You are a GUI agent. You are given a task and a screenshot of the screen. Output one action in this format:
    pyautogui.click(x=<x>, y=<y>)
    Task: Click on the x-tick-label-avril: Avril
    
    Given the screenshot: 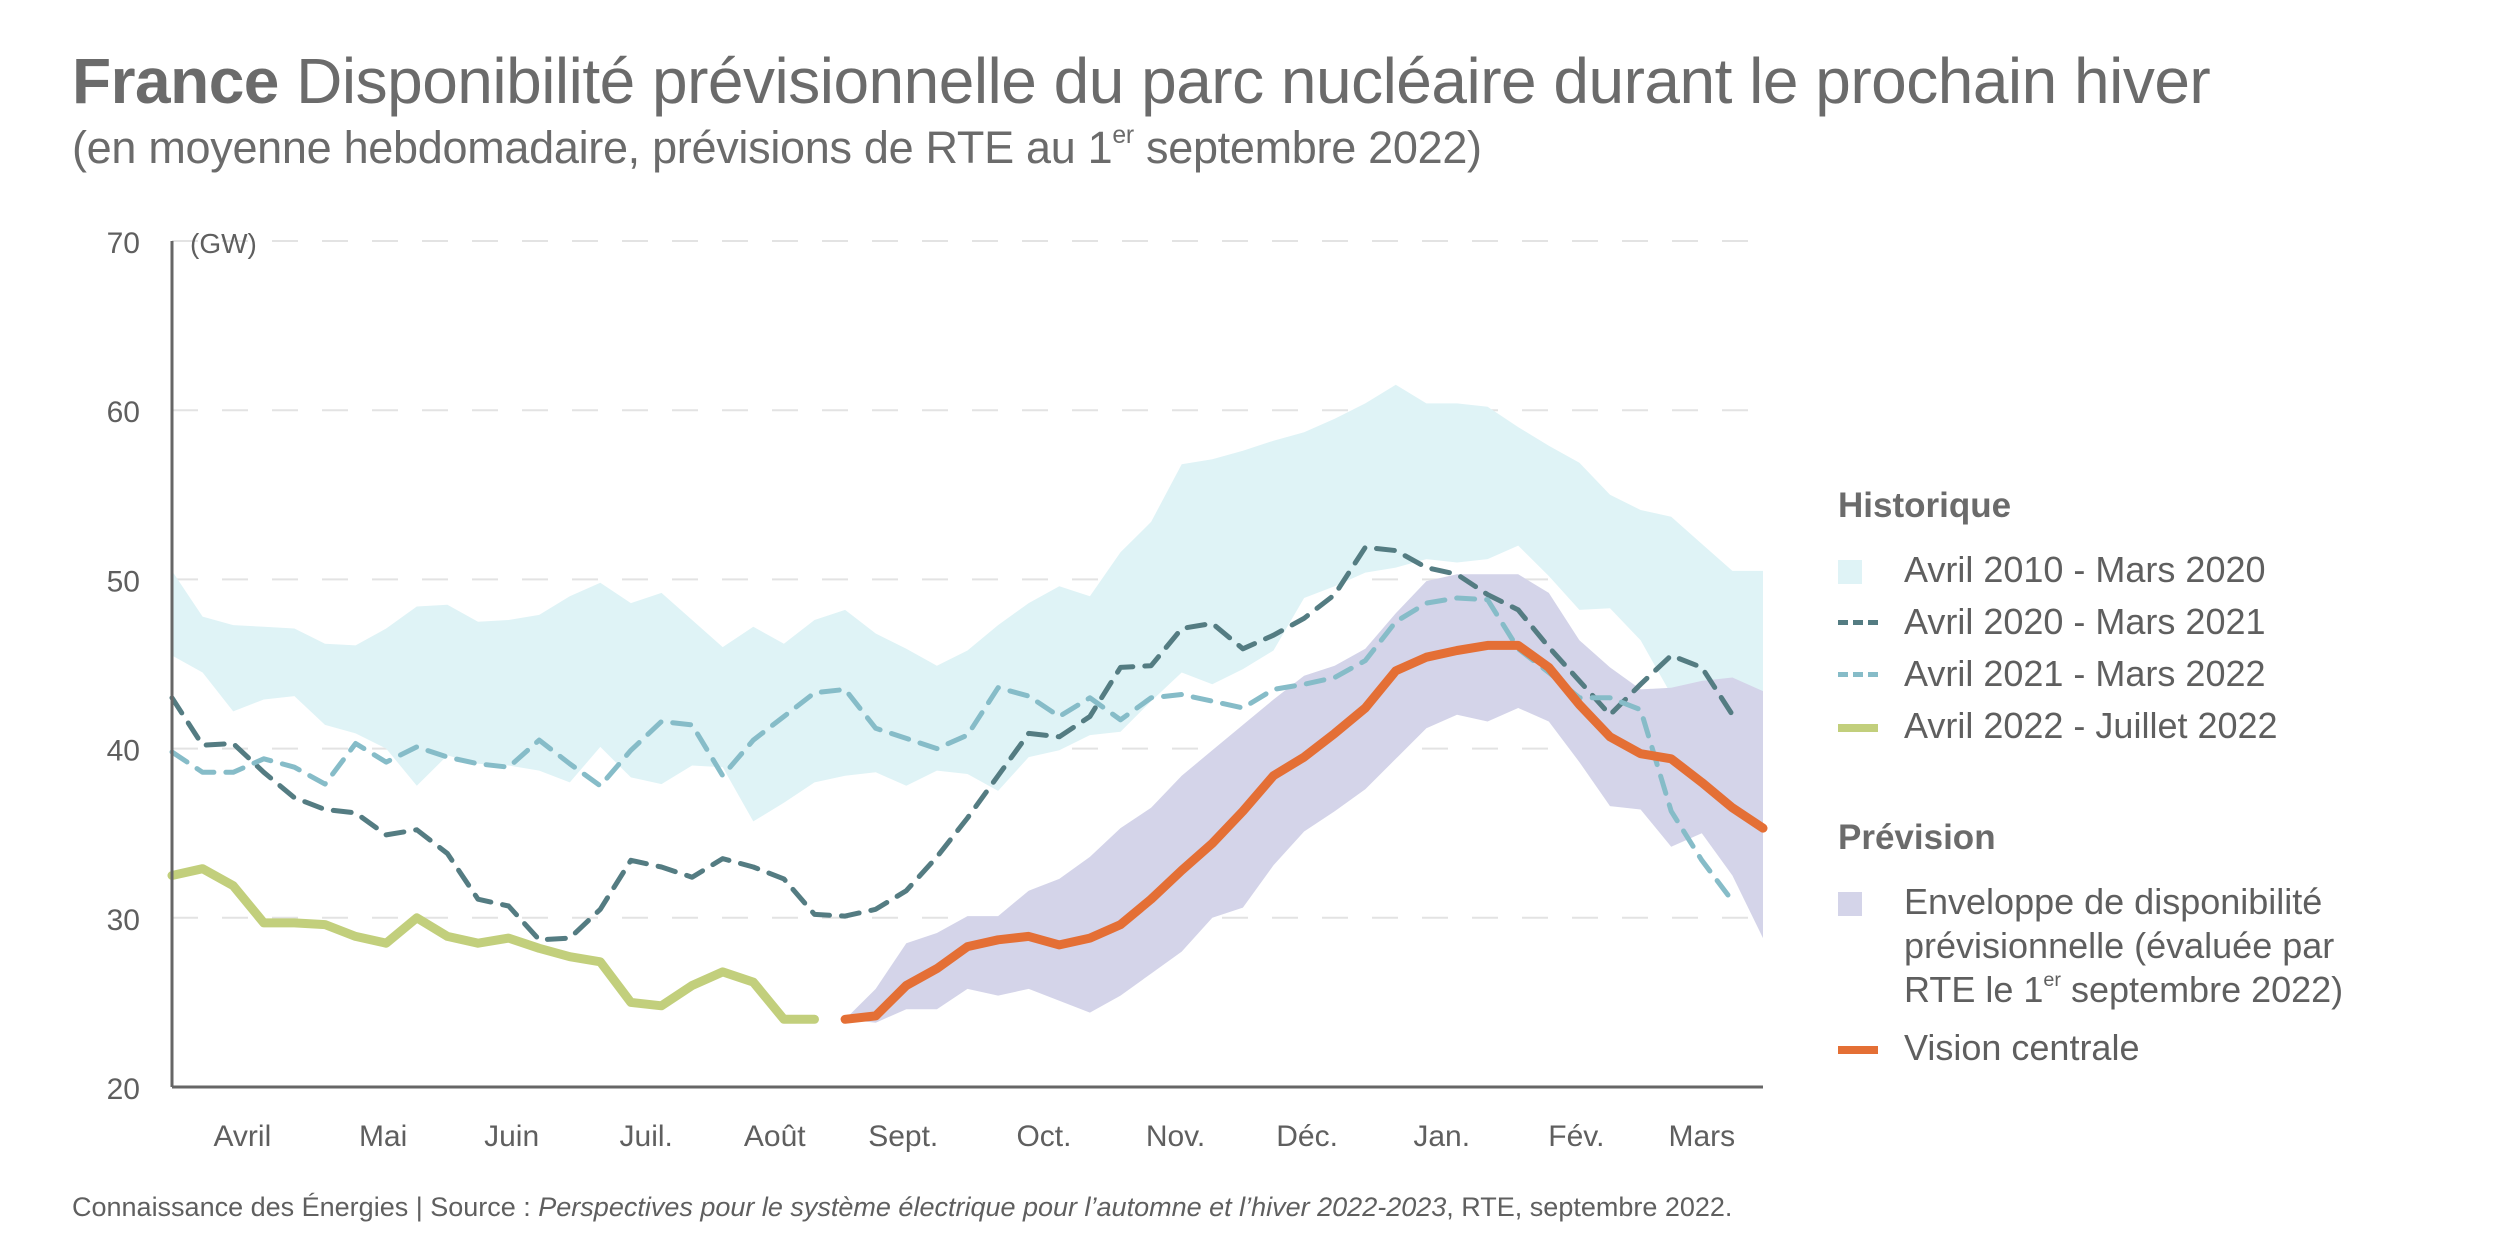 What is the action you would take?
    pyautogui.click(x=242, y=1136)
    